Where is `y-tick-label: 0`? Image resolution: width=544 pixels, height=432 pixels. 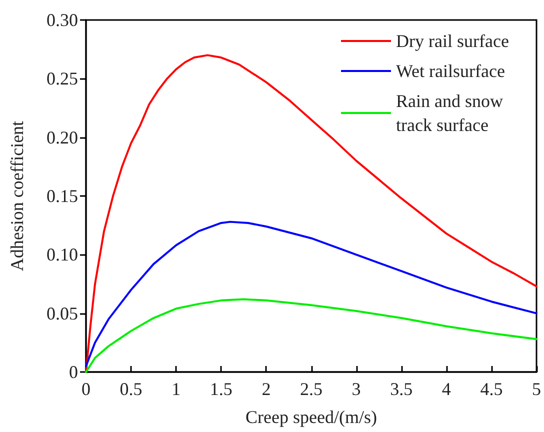
y-tick-label: 0 is located at coordinates (73, 372).